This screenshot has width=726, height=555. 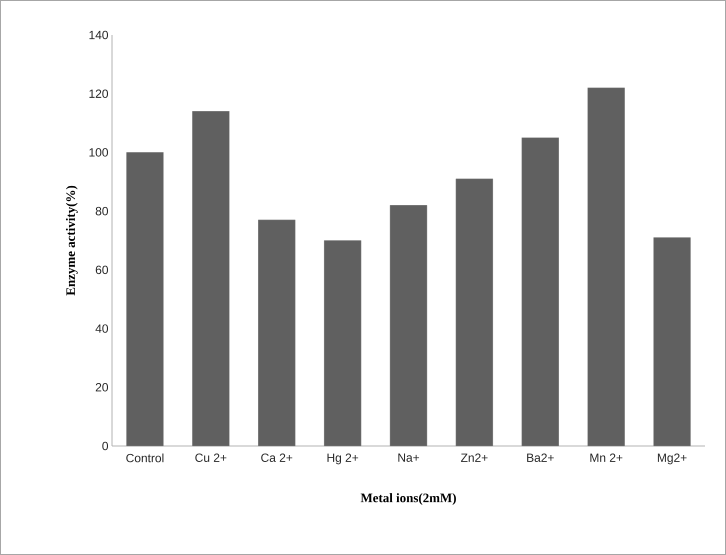 I want to click on x-tick-label: Ba2+, so click(x=540, y=458).